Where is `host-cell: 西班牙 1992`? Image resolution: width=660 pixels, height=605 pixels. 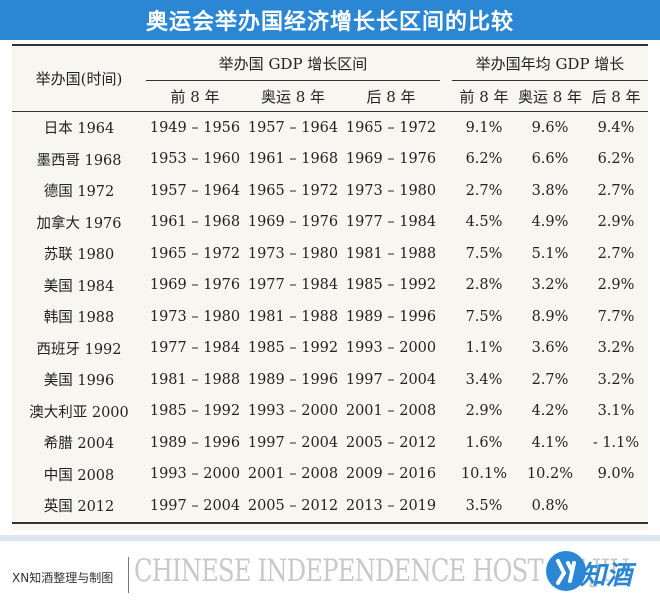
host-cell: 西班牙 1992 is located at coordinates (79, 349).